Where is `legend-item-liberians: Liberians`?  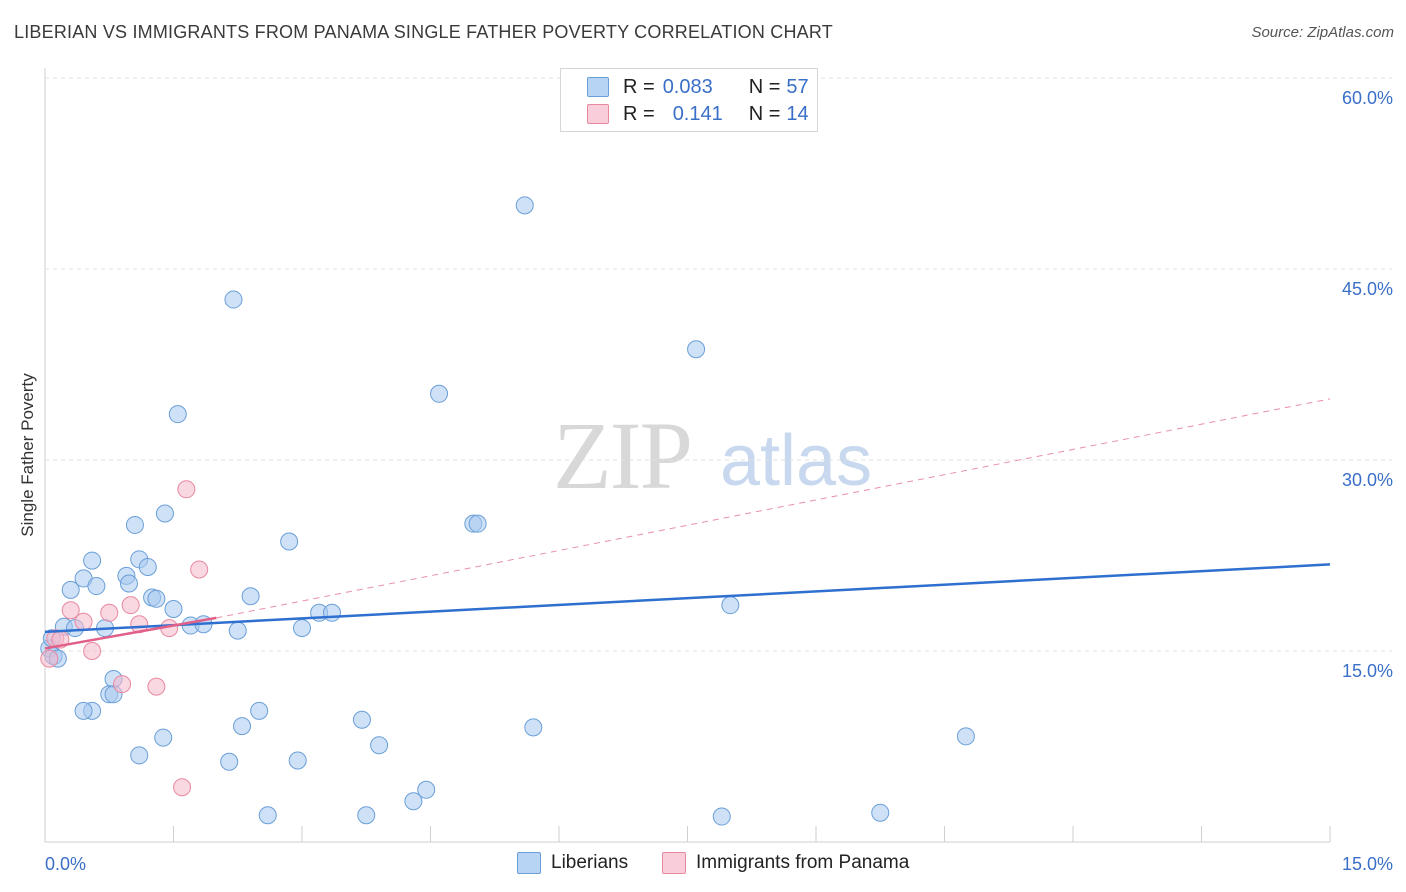
legend-item-liberians: Liberians is located at coordinates (572, 863).